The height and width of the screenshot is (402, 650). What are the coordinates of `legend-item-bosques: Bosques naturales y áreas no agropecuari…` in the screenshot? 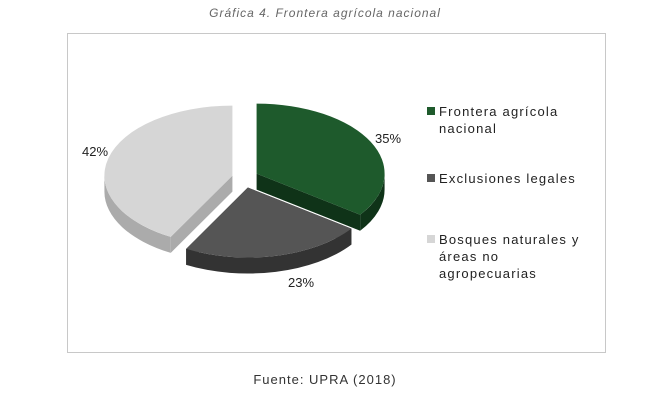 It's located at (508, 256).